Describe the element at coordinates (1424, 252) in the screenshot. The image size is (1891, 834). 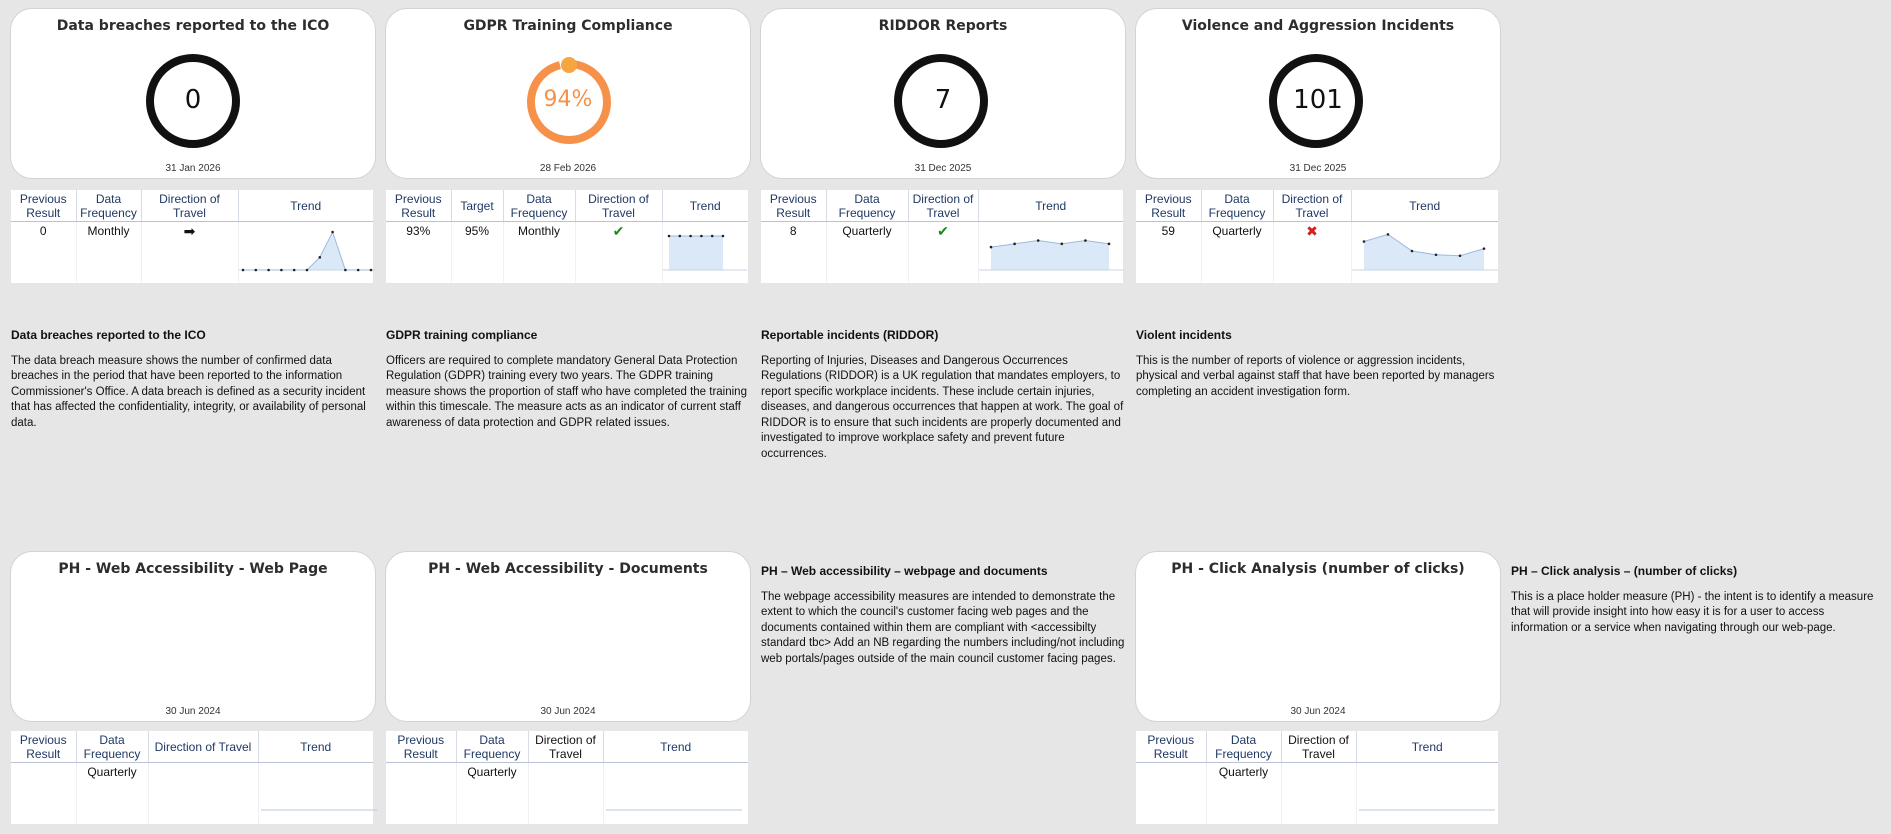
I see `trend-sparkline` at that location.